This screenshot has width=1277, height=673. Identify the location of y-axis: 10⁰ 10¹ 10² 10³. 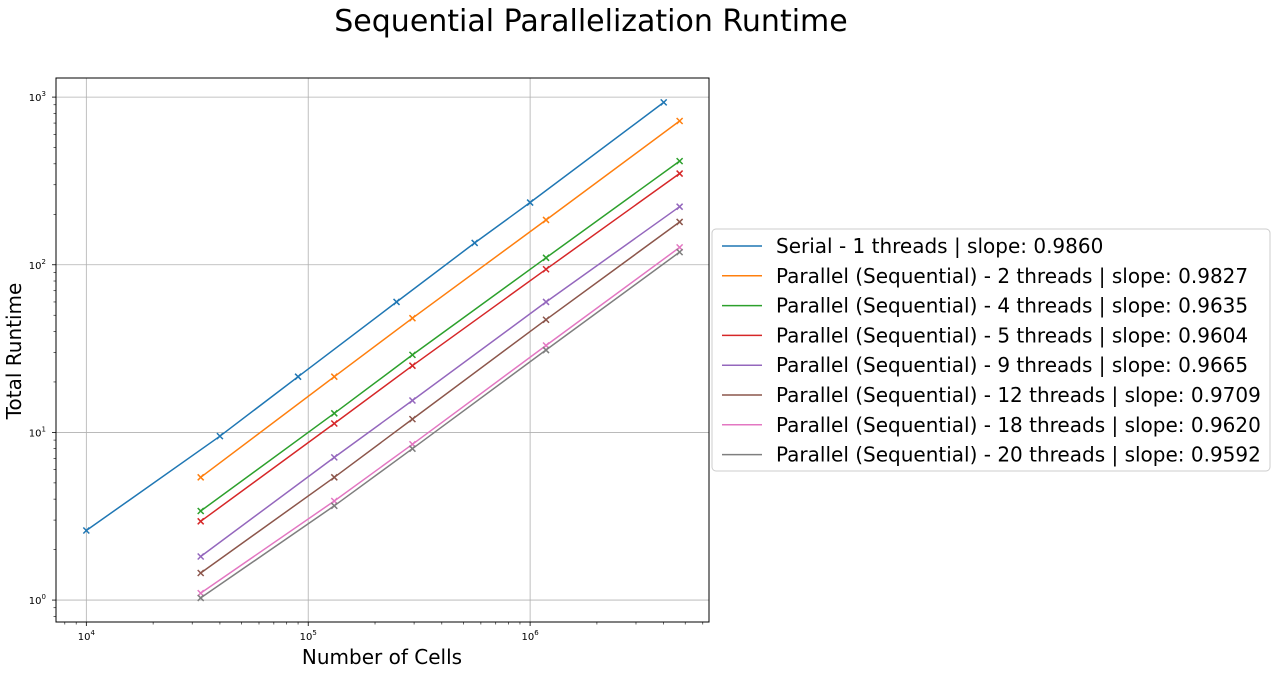
(42, 353).